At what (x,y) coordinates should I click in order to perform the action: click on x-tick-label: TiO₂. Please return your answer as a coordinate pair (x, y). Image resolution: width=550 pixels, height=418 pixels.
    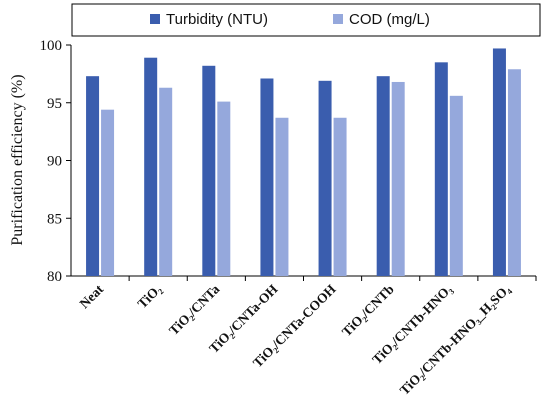
    Looking at the image, I should click on (150, 297).